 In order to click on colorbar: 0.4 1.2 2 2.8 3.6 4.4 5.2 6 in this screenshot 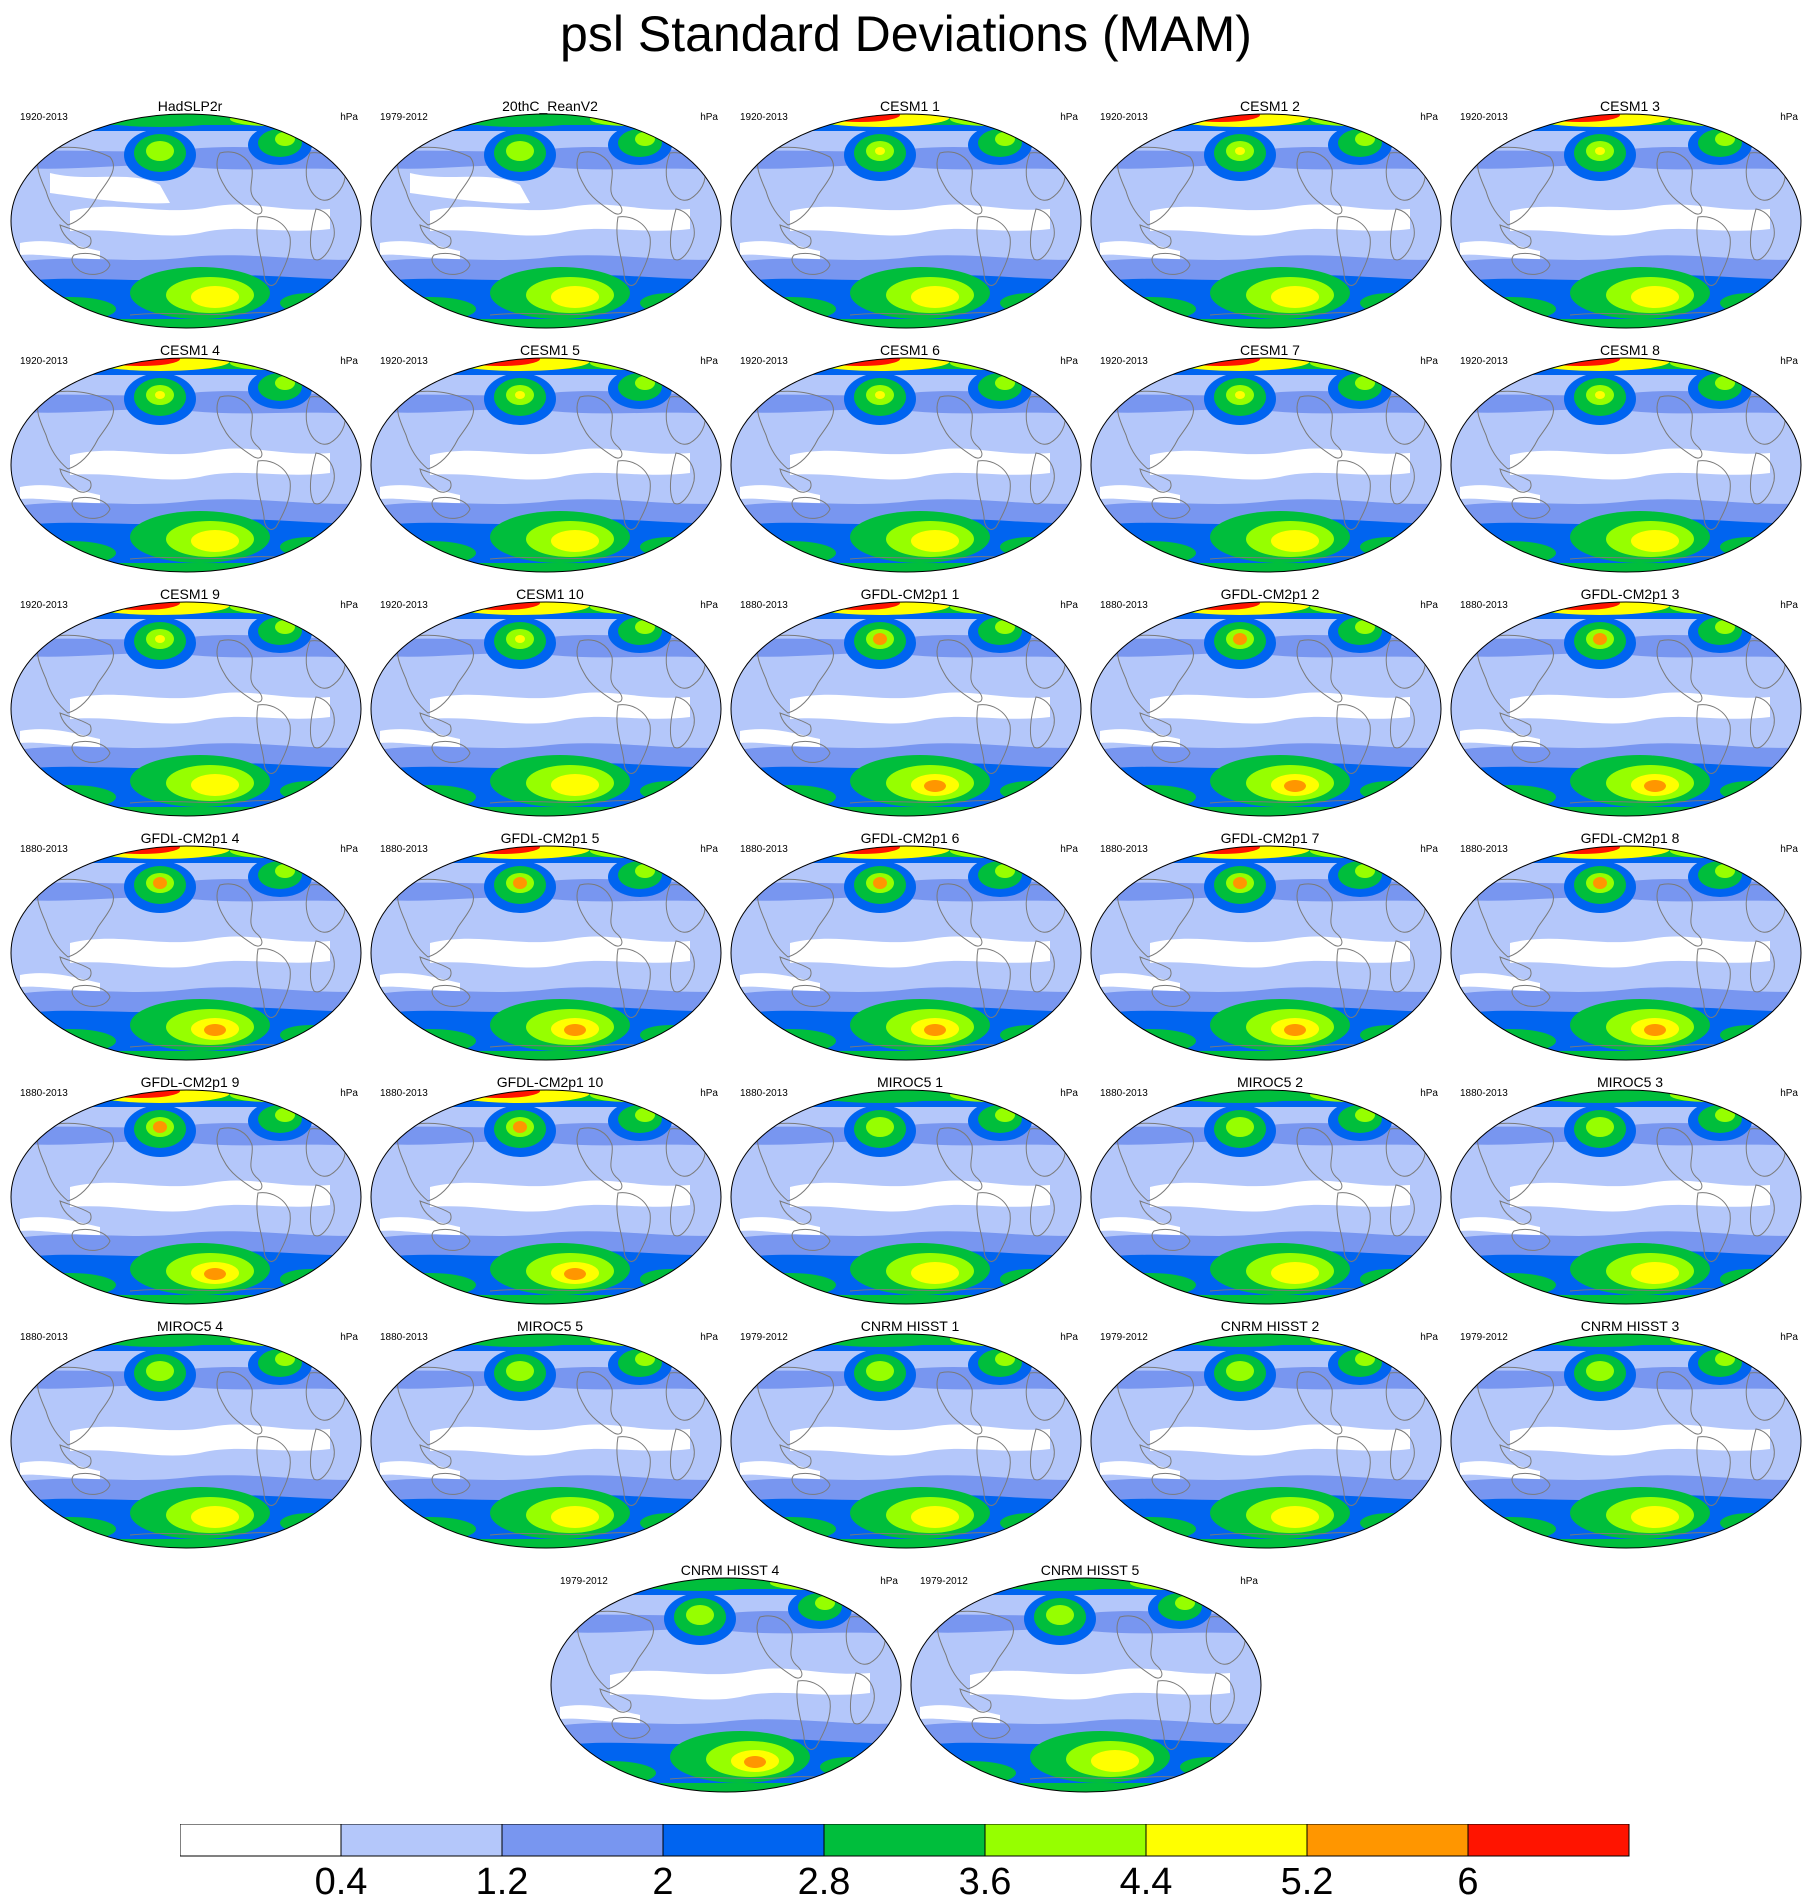, I will do `click(905, 1863)`.